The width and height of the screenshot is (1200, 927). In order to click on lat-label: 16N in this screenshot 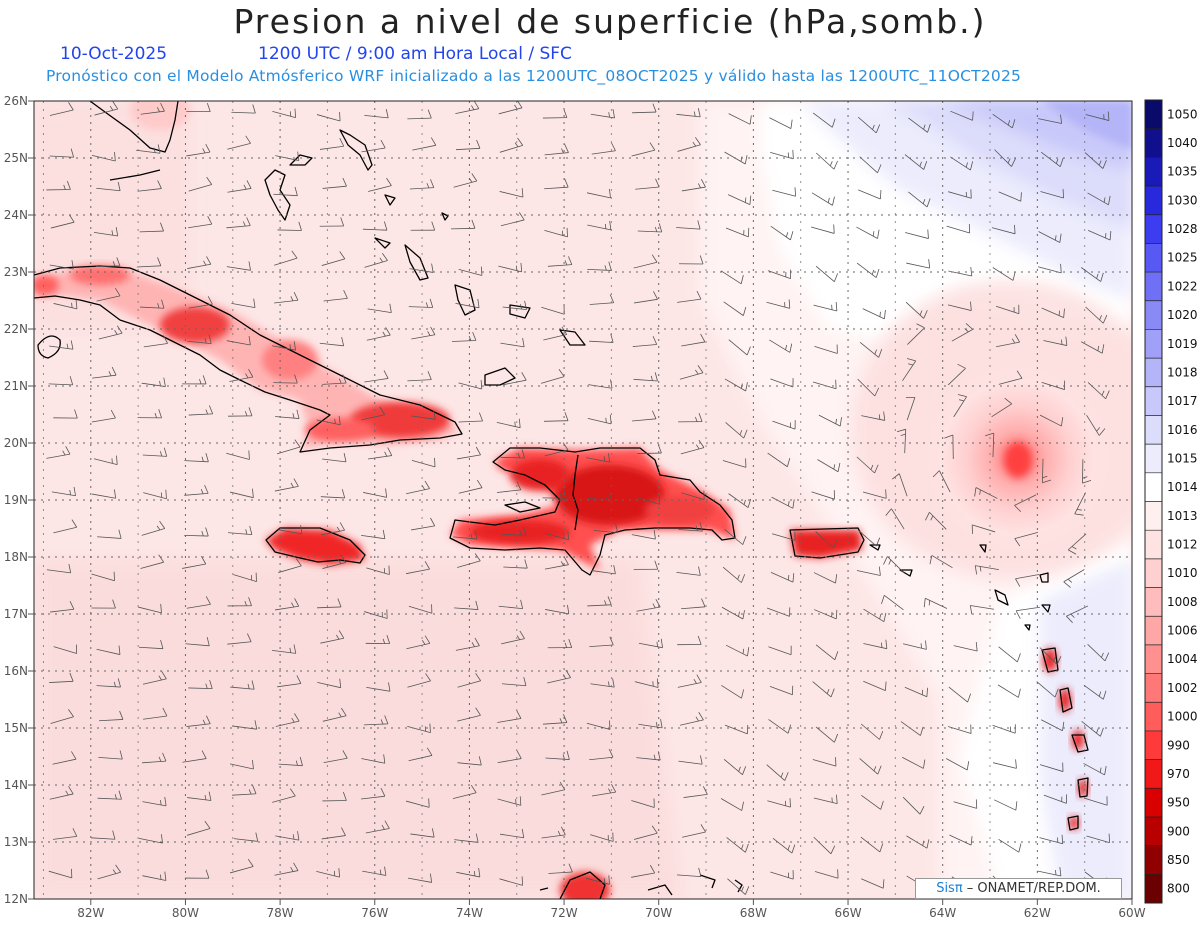, I will do `click(16, 671)`.